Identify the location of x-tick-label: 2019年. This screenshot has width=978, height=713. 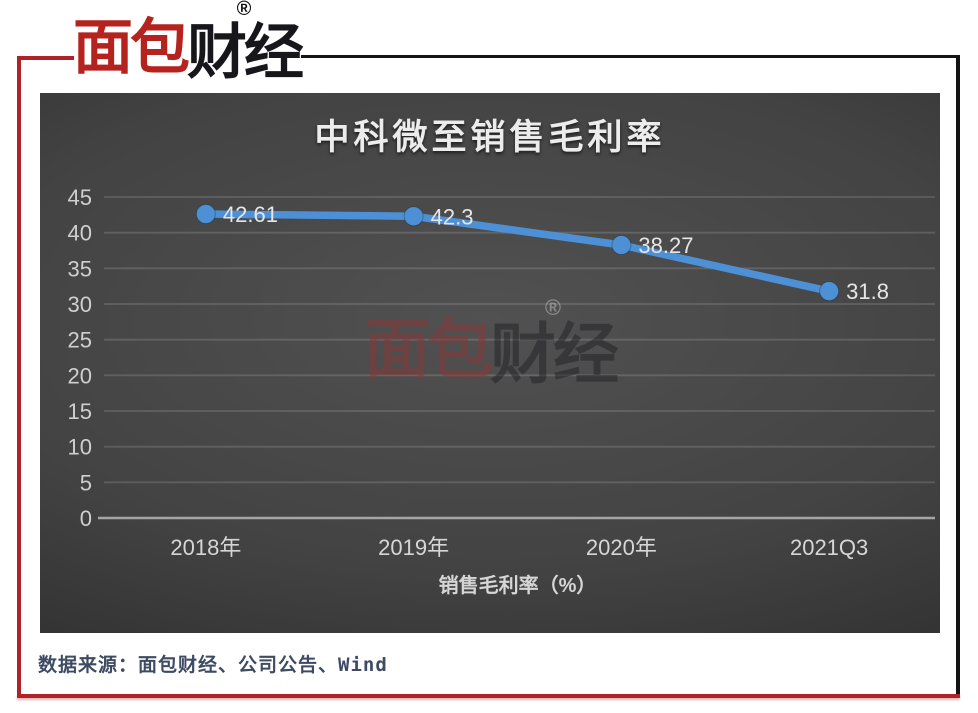
(413, 547).